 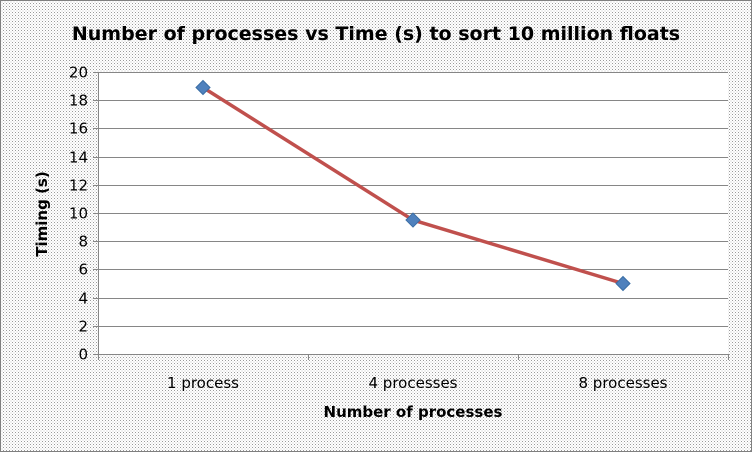 I want to click on y-tick-label: 0, so click(x=83, y=355).